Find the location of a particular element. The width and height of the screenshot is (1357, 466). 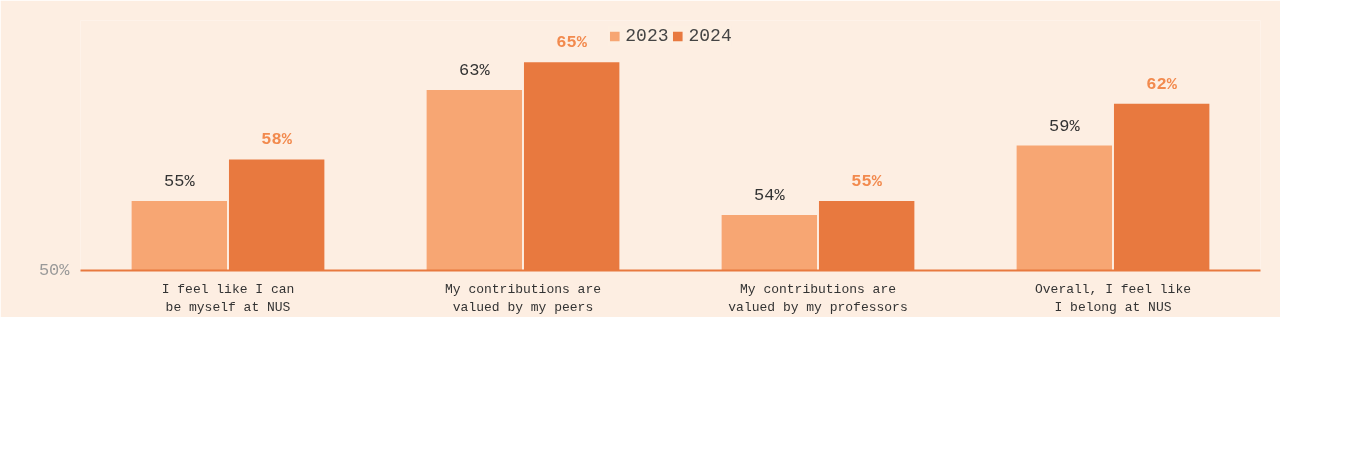

data-label: 58% is located at coordinates (277, 140).